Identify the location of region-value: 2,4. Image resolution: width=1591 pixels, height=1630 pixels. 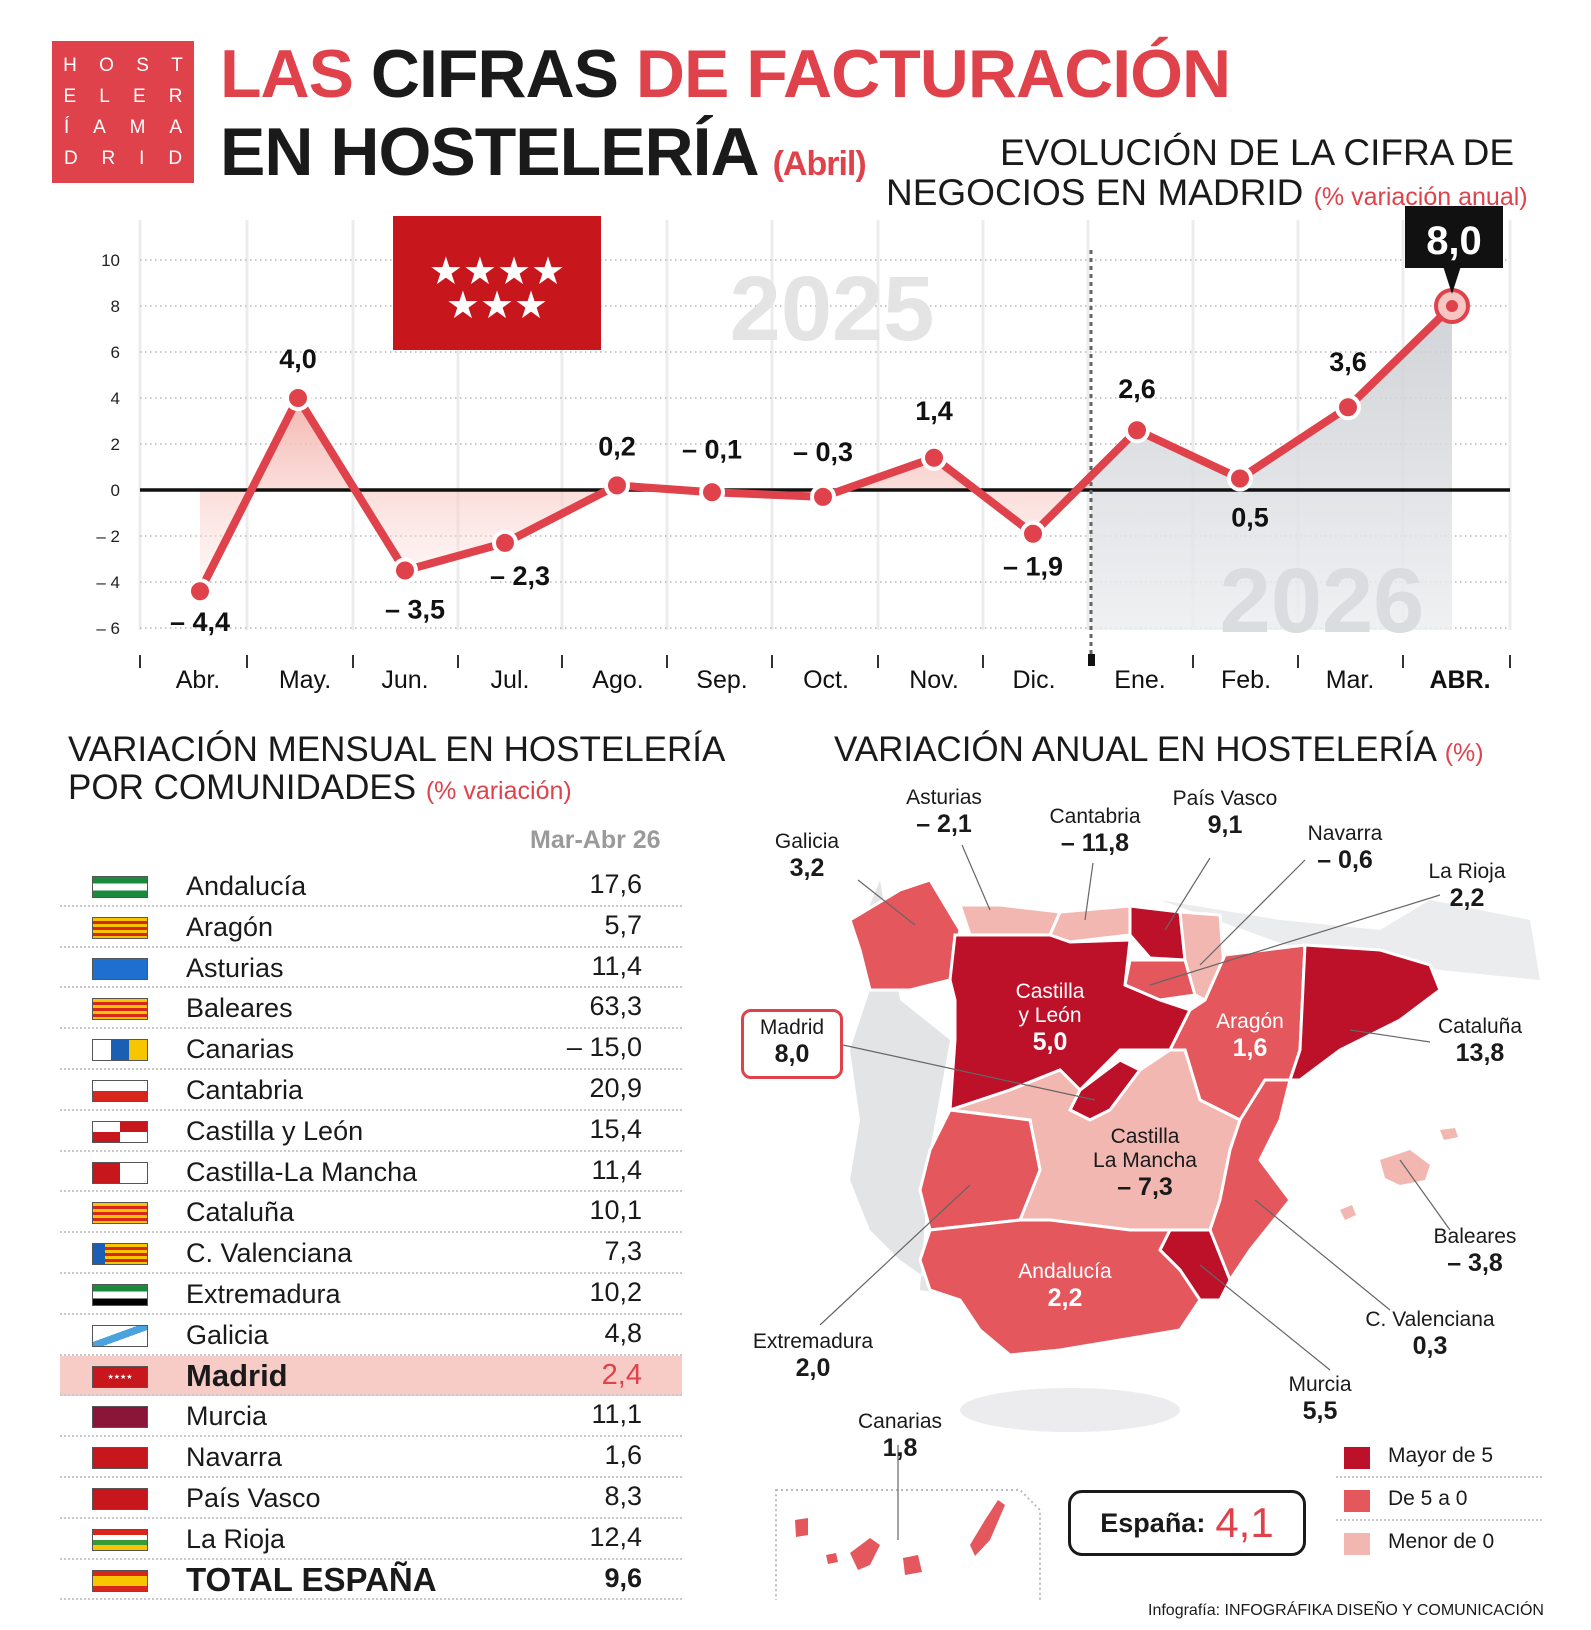
(621, 1374).